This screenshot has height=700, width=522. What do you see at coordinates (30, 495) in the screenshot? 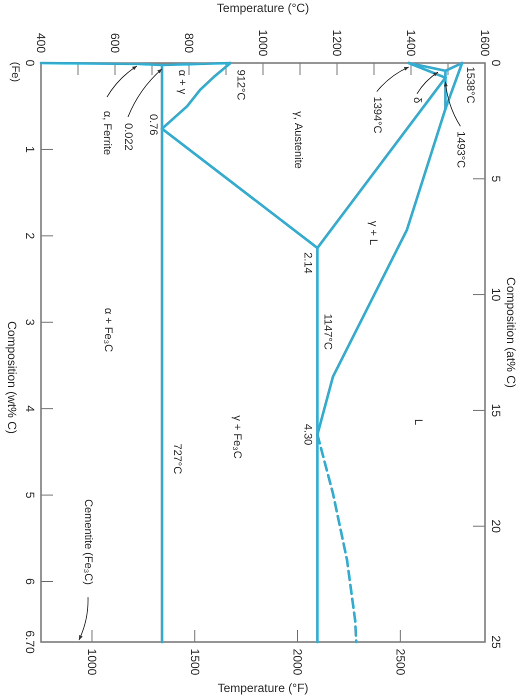
I see `y-tick-label: 5` at bounding box center [30, 495].